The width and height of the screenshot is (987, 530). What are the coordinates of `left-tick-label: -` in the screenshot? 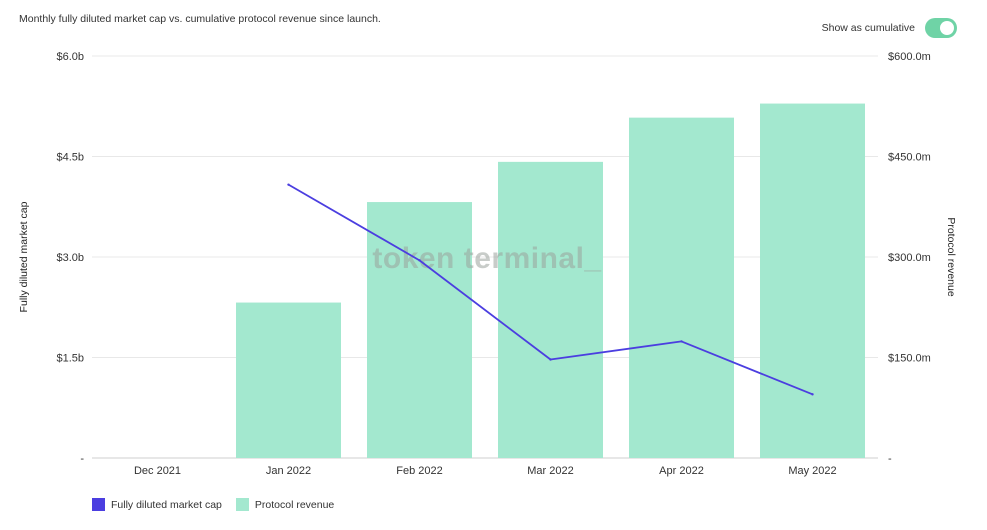 It's located at (82, 459).